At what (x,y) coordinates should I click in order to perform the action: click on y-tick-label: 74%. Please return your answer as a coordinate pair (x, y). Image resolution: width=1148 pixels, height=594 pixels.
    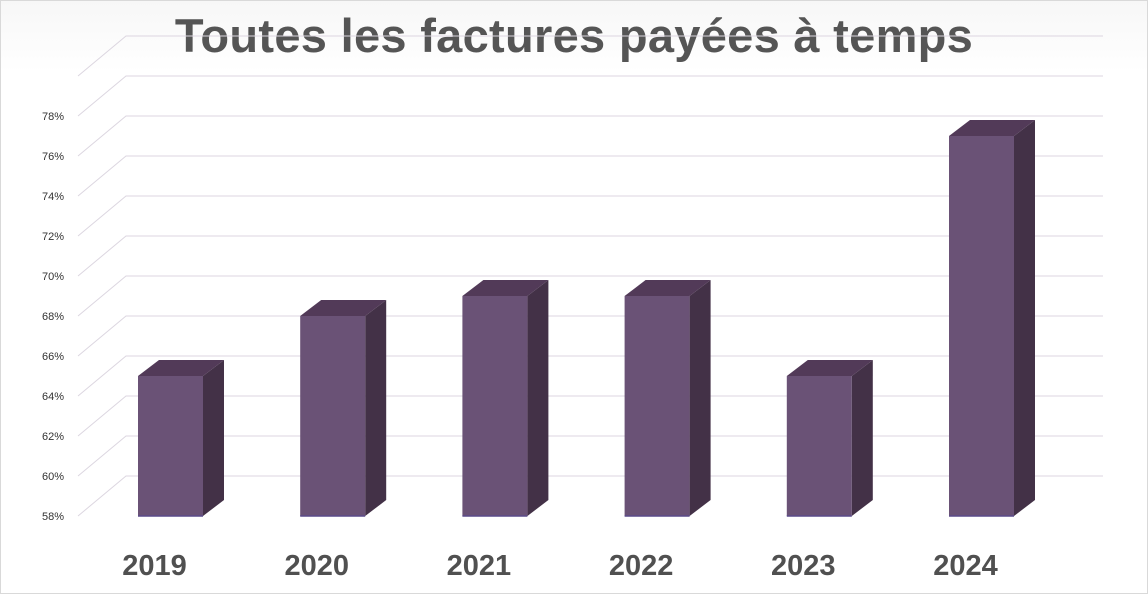
    Looking at the image, I should click on (53, 197).